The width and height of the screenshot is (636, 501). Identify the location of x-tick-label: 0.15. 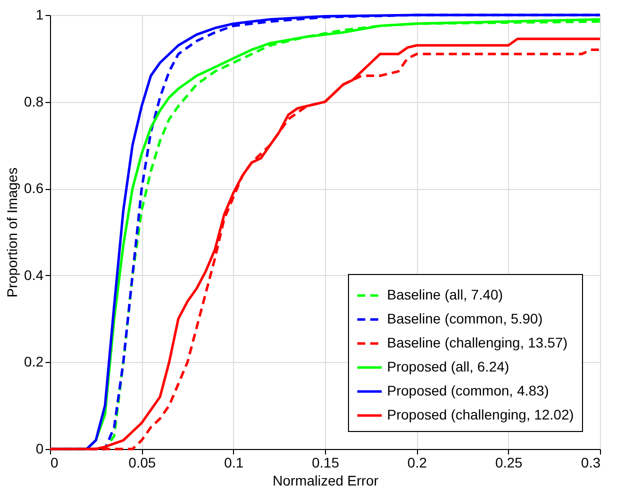
(326, 462).